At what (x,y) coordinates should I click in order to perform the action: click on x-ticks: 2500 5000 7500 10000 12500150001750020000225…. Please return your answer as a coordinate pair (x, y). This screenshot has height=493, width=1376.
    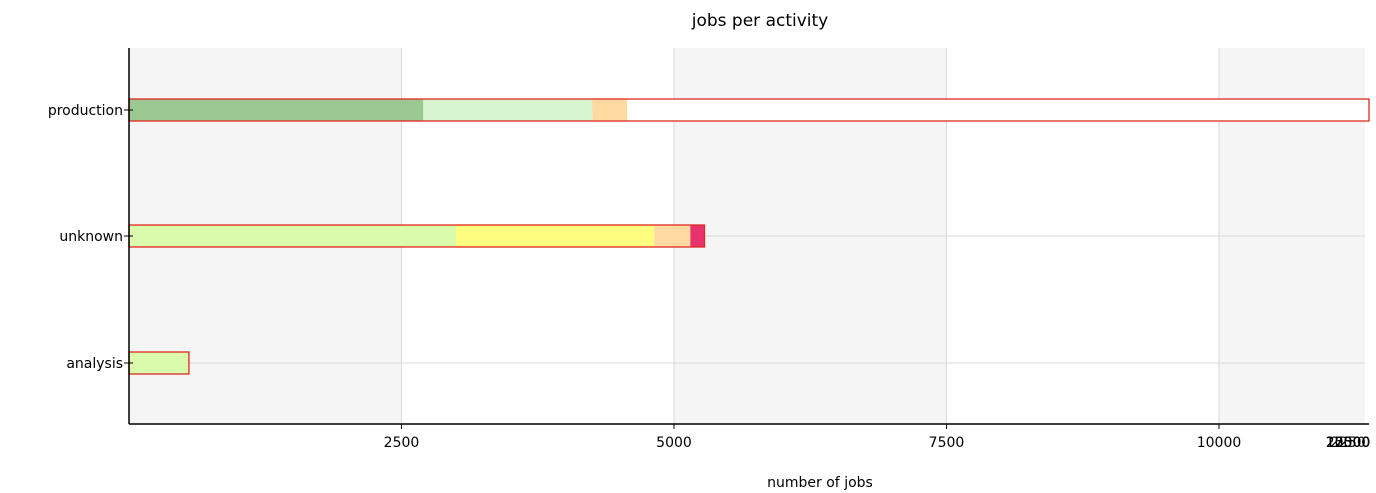
    Looking at the image, I should click on (877, 437).